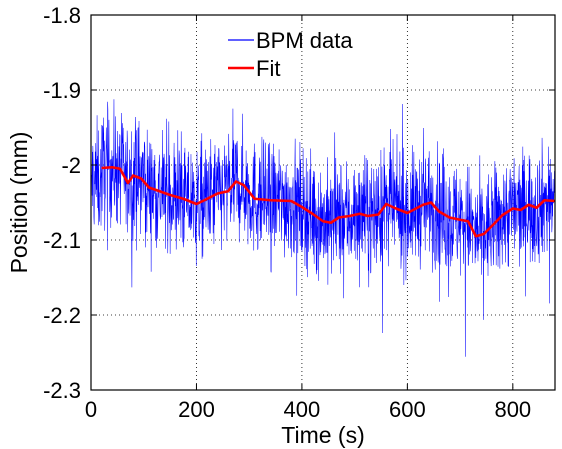 This screenshot has height=449, width=562. I want to click on x-tick-label: 400, so click(302, 409).